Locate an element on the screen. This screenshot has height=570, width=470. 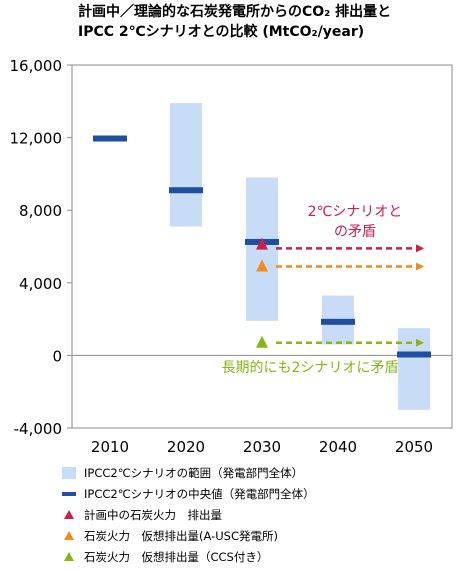
legend-ccs-triangle-icon is located at coordinates (69, 556).